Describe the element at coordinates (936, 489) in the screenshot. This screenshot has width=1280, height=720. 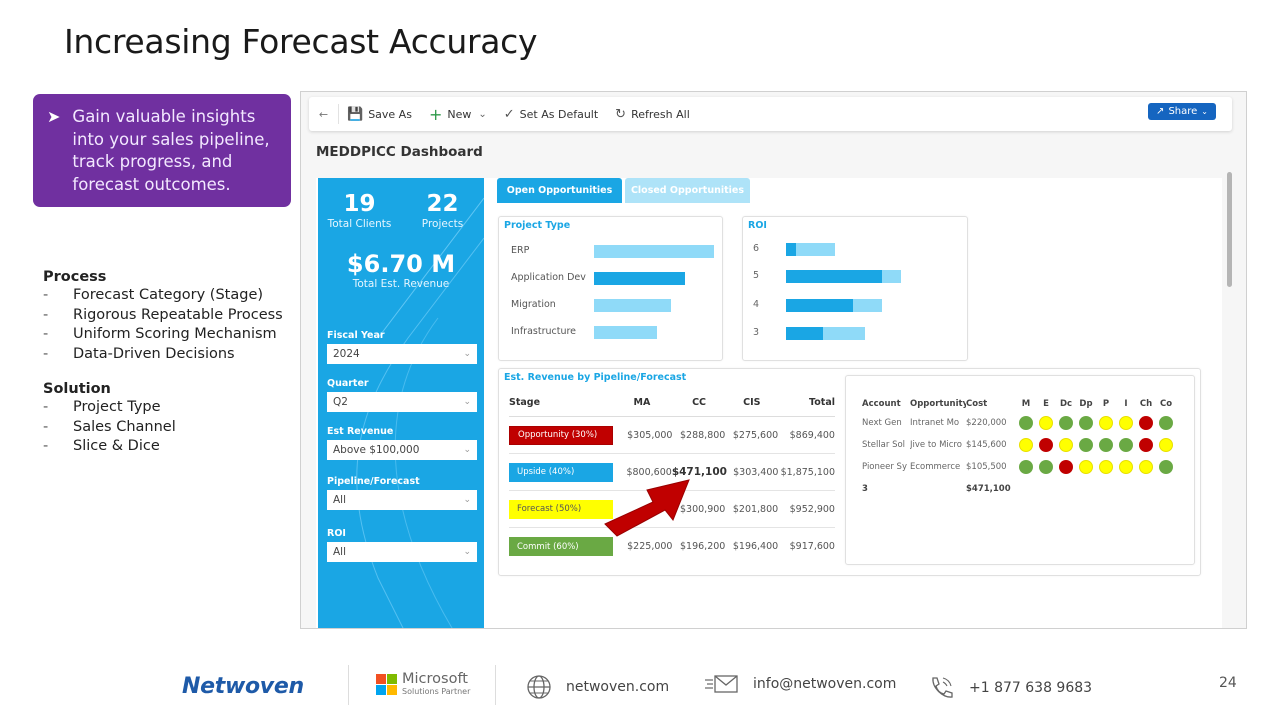
I see `table-total-row: 3 $471,100` at that location.